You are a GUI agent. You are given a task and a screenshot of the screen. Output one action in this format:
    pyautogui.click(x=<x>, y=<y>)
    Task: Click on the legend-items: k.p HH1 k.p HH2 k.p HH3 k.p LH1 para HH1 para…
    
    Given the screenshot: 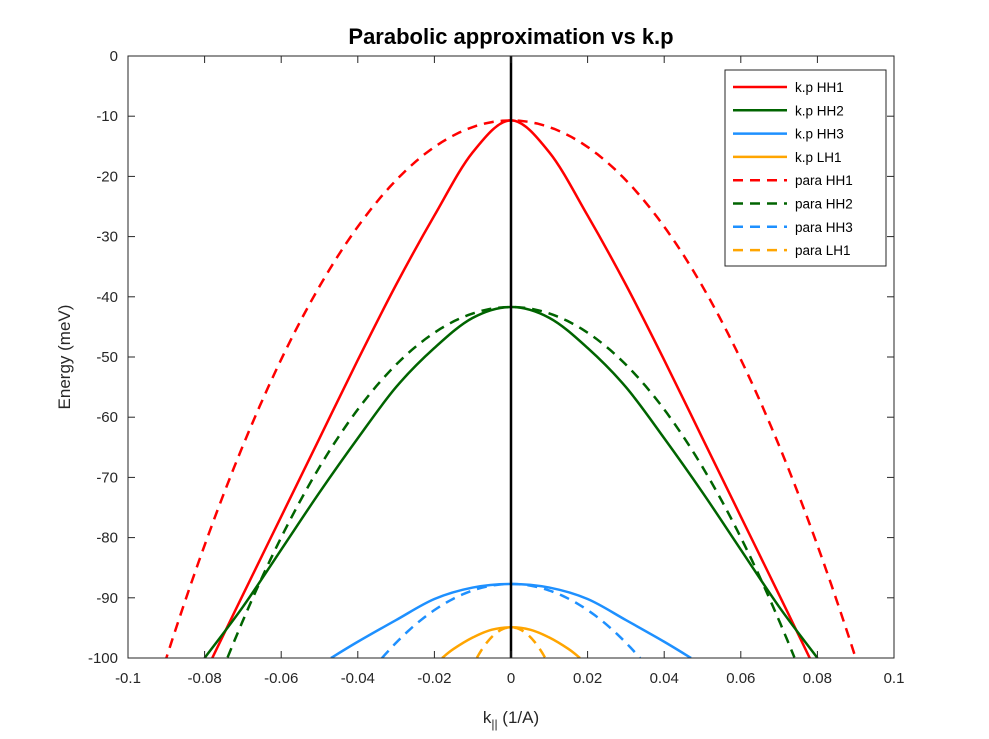 What is the action you would take?
    pyautogui.click(x=793, y=169)
    